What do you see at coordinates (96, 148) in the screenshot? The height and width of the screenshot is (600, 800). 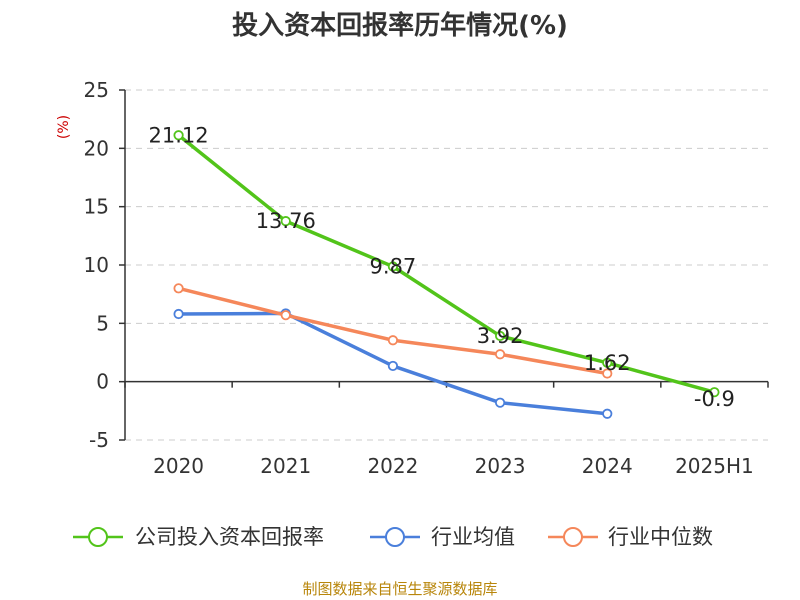 I see `y-tick-label: 20` at bounding box center [96, 148].